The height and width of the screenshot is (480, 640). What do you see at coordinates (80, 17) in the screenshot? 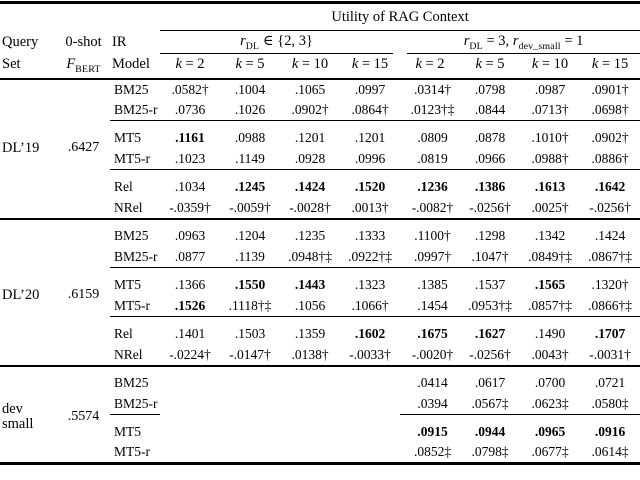
I see `spanner-spacer` at bounding box center [80, 17].